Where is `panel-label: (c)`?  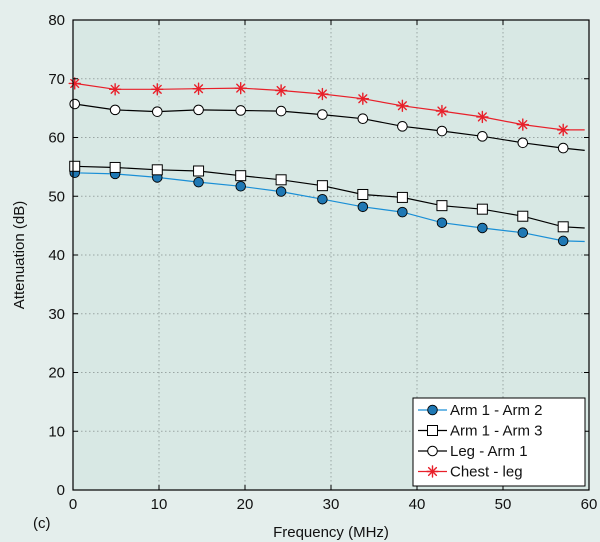 panel-label: (c) is located at coordinates (42, 523).